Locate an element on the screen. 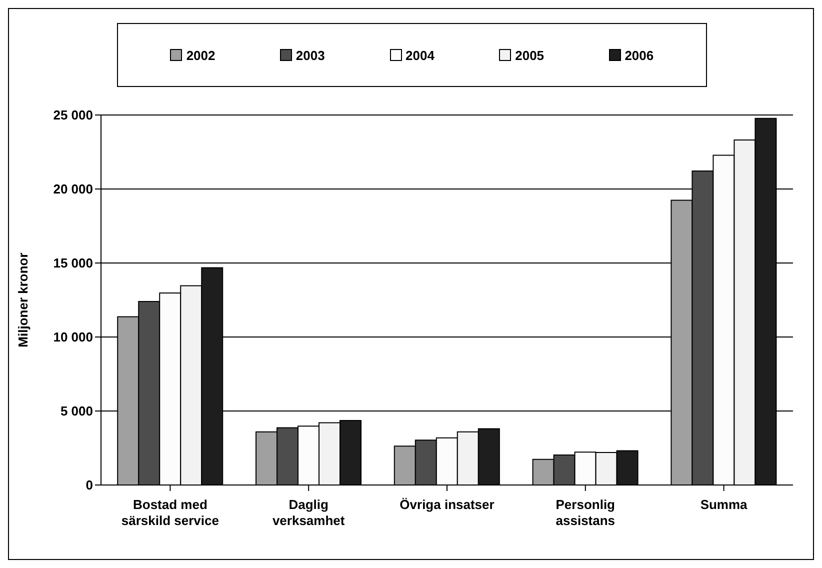 The image size is (822, 568). legend-label: 2005 is located at coordinates (529, 55).